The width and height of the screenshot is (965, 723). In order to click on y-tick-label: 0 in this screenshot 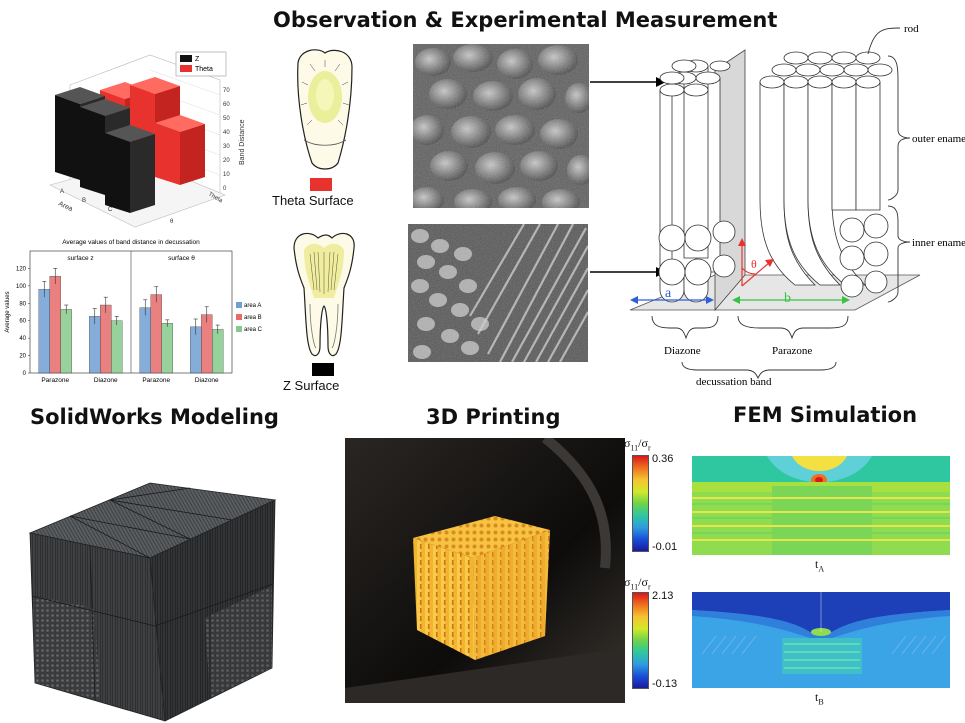, I will do `click(25, 374)`.